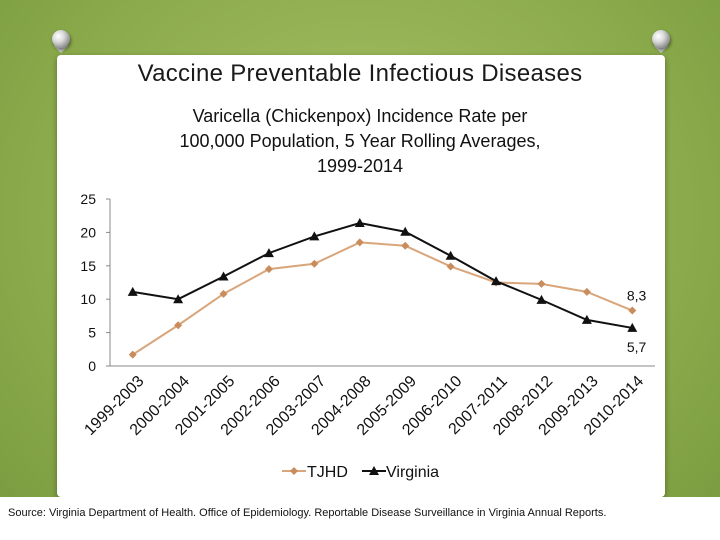 This screenshot has width=720, height=540. Describe the element at coordinates (327, 472) in the screenshot. I see `legend-label-tjhd: TJHD` at that location.